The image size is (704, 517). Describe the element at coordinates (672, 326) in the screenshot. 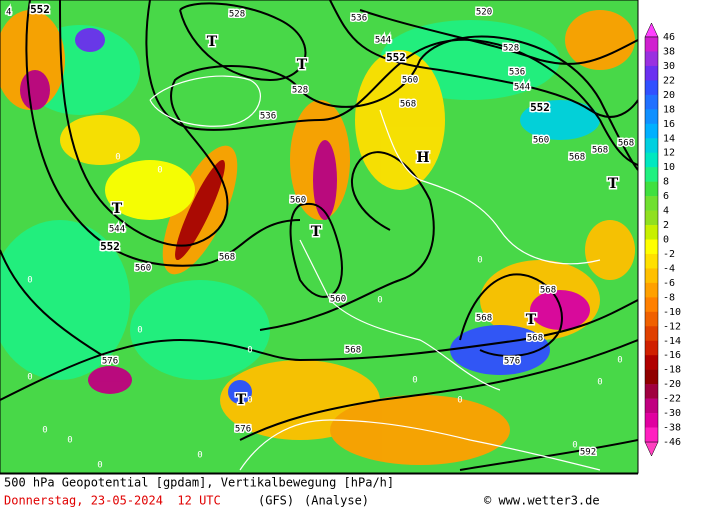

I see `colorbar-label: -12` at that location.